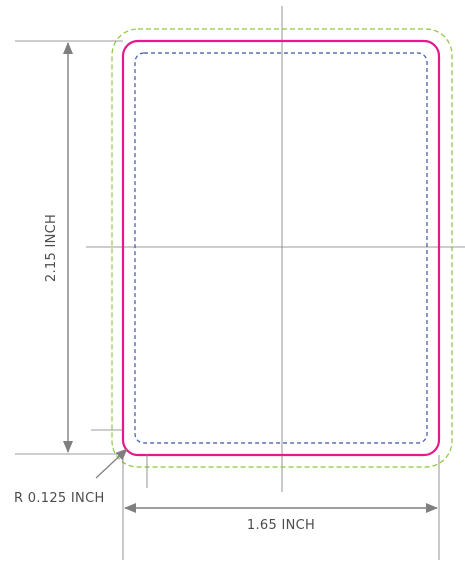 Image resolution: width=465 pixels, height=562 pixels. I want to click on width-label: 1.65 INCH, so click(281, 525).